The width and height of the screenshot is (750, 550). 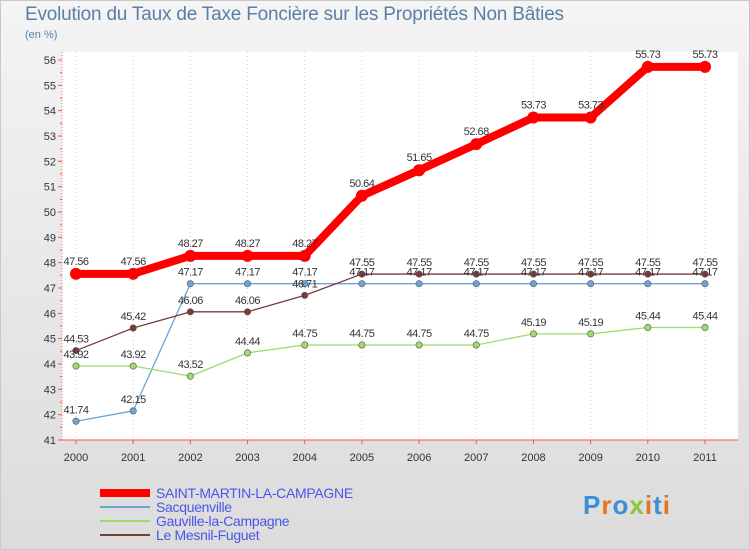 What do you see at coordinates (223, 521) in the screenshot?
I see `legend-label: Gauville-la-Campagne` at bounding box center [223, 521].